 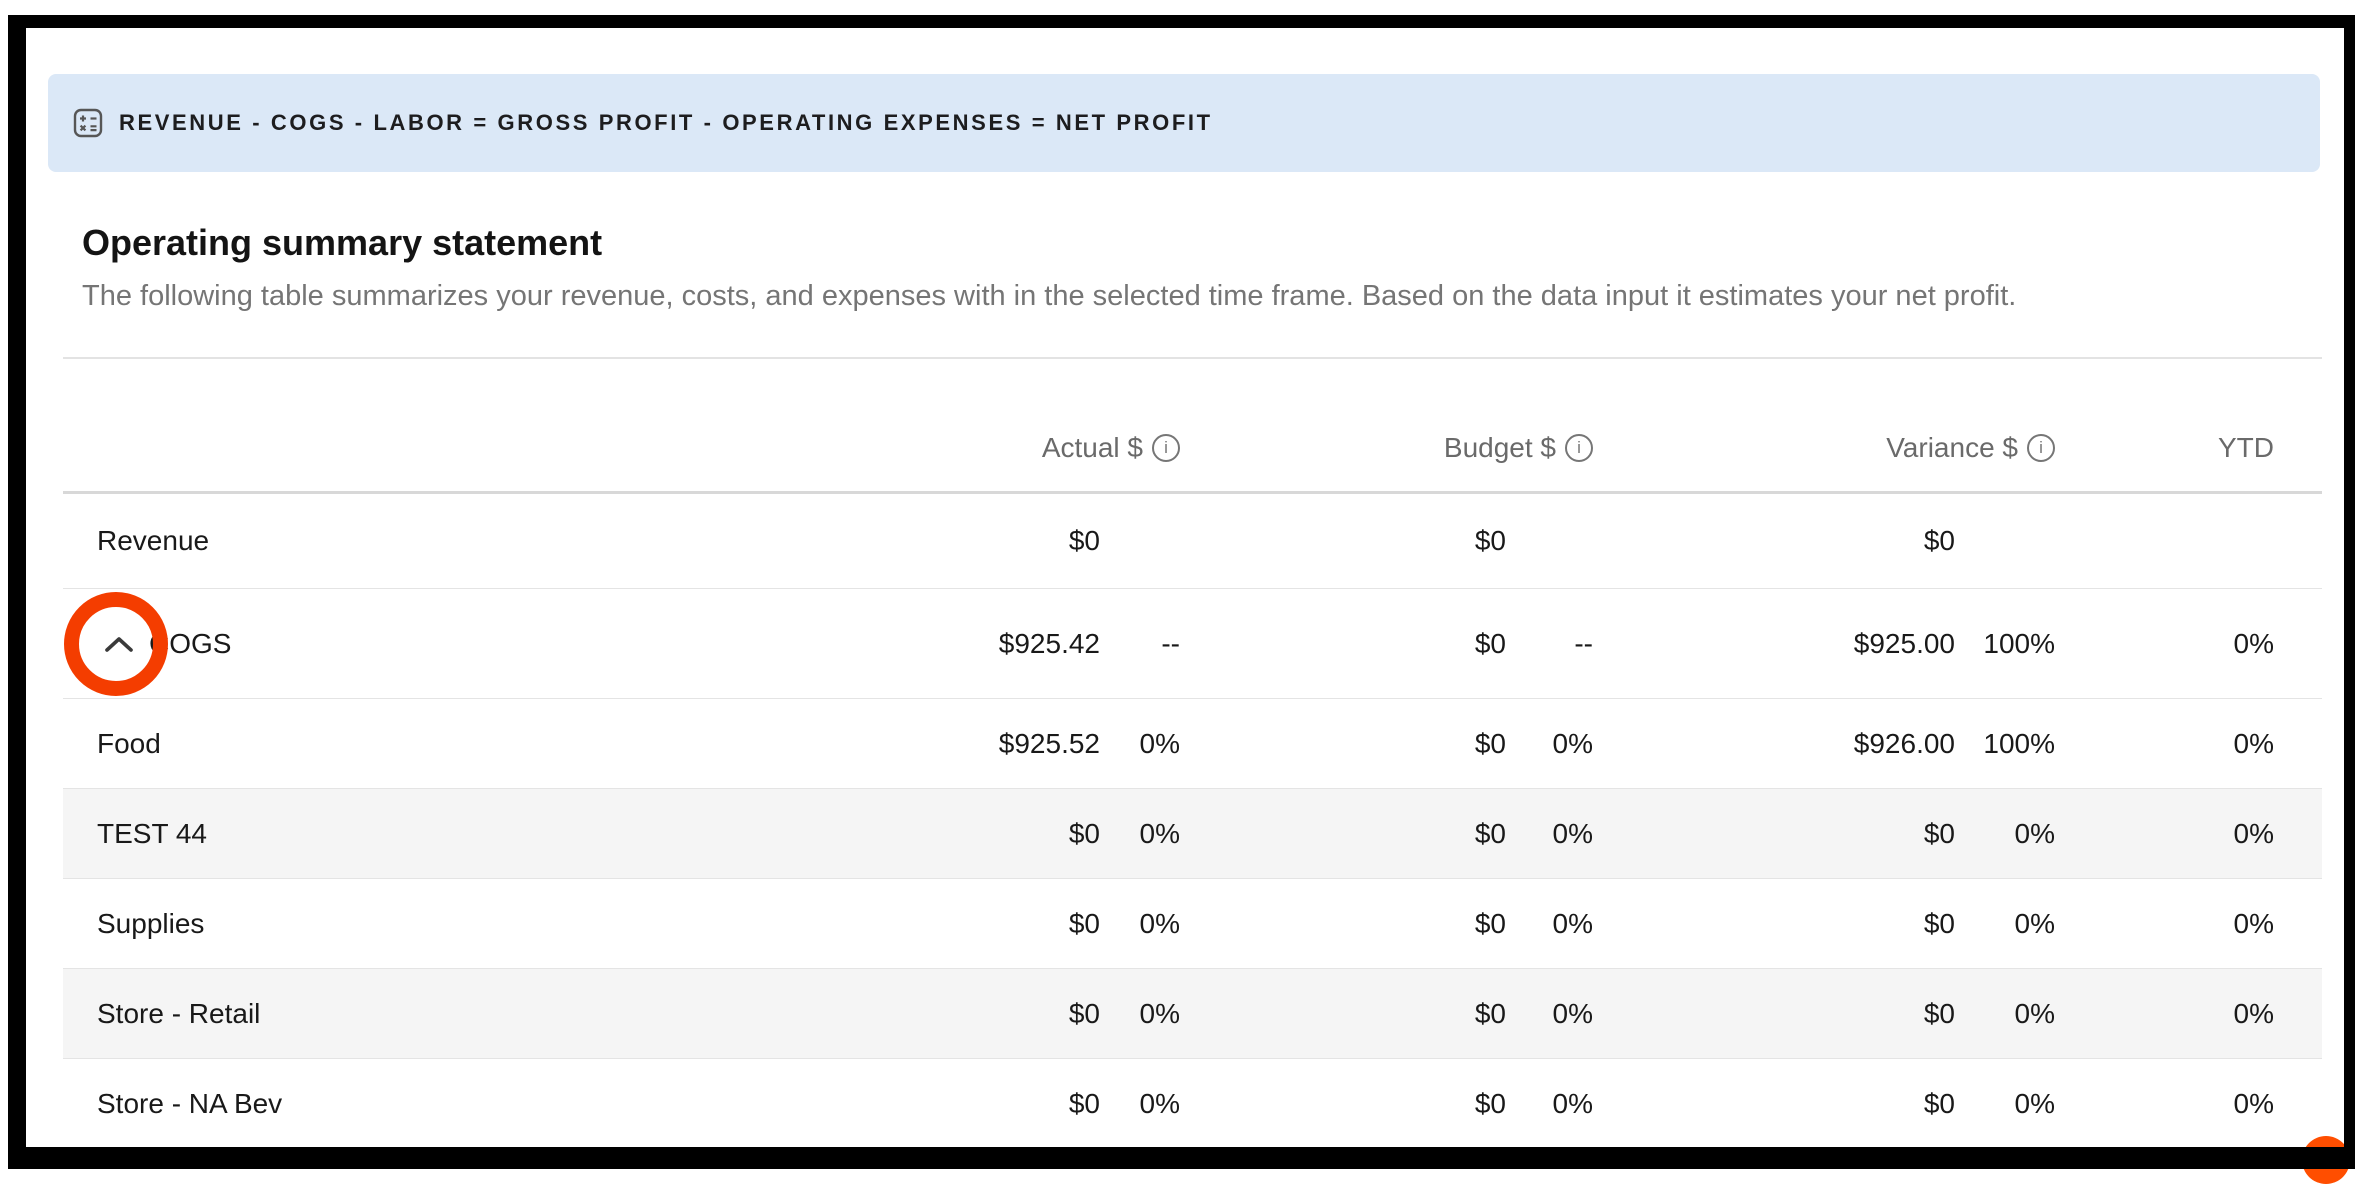 What do you see at coordinates (1192, 834) in the screenshot?
I see `table-row-test-44: TEST 44 $0 0% $0 0% $0 0% 0%` at bounding box center [1192, 834].